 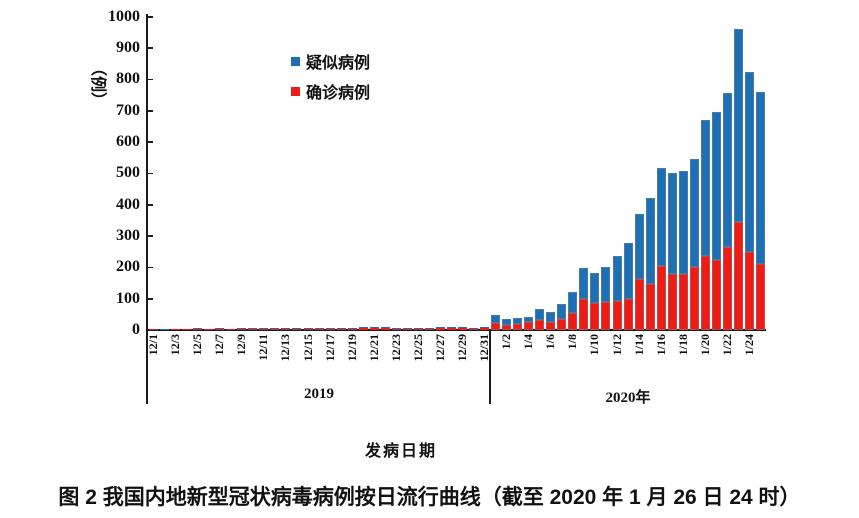 What do you see at coordinates (528, 342) in the screenshot?
I see `x-tick-label: 1/4` at bounding box center [528, 342].